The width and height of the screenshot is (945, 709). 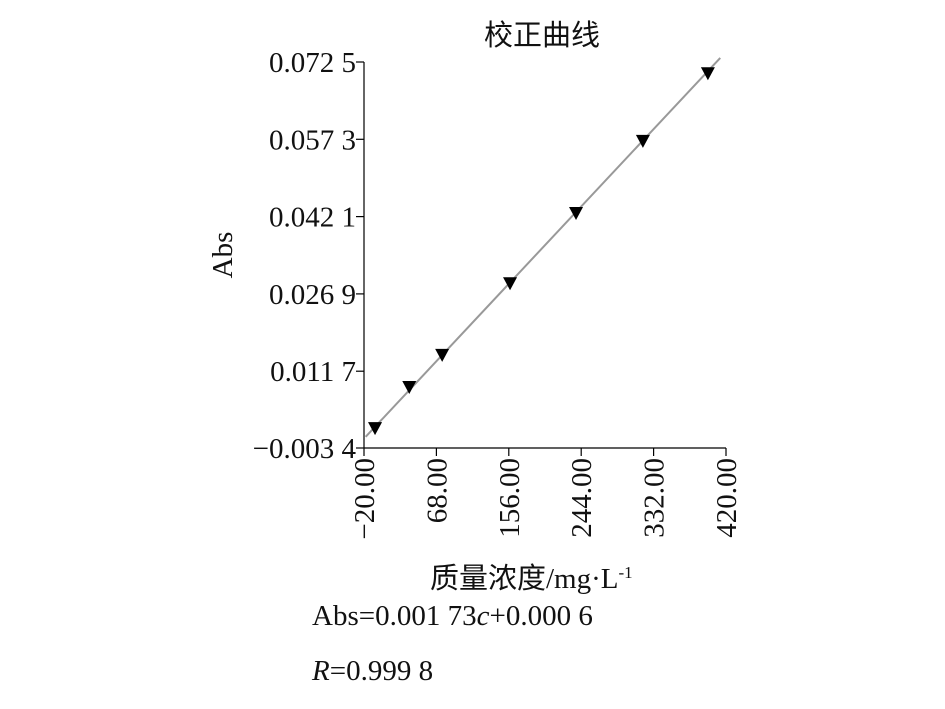 What do you see at coordinates (483, 616) in the screenshot?
I see `equation-var: c` at bounding box center [483, 616].